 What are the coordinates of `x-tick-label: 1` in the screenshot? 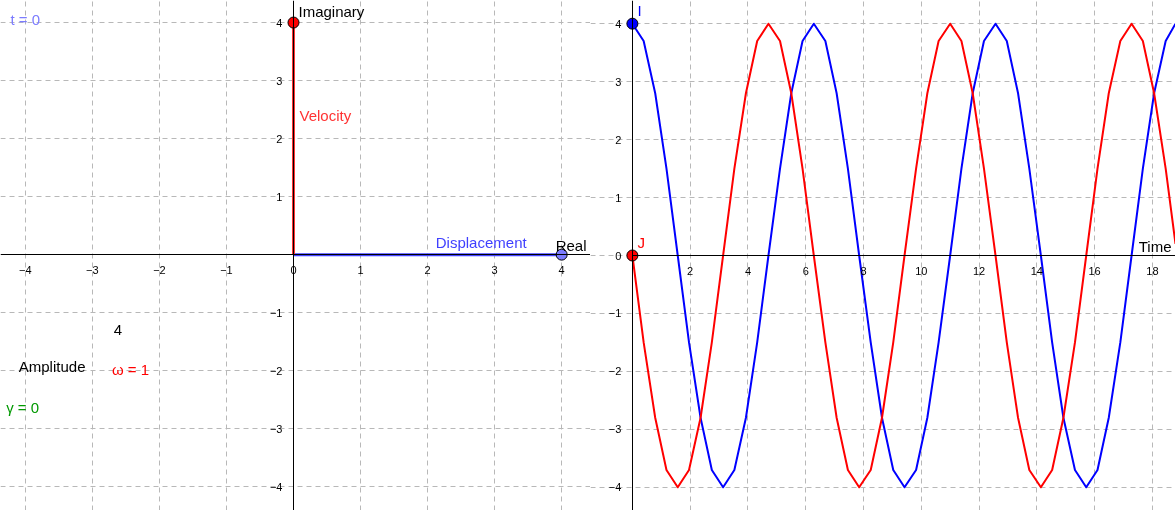 It's located at (360, 269).